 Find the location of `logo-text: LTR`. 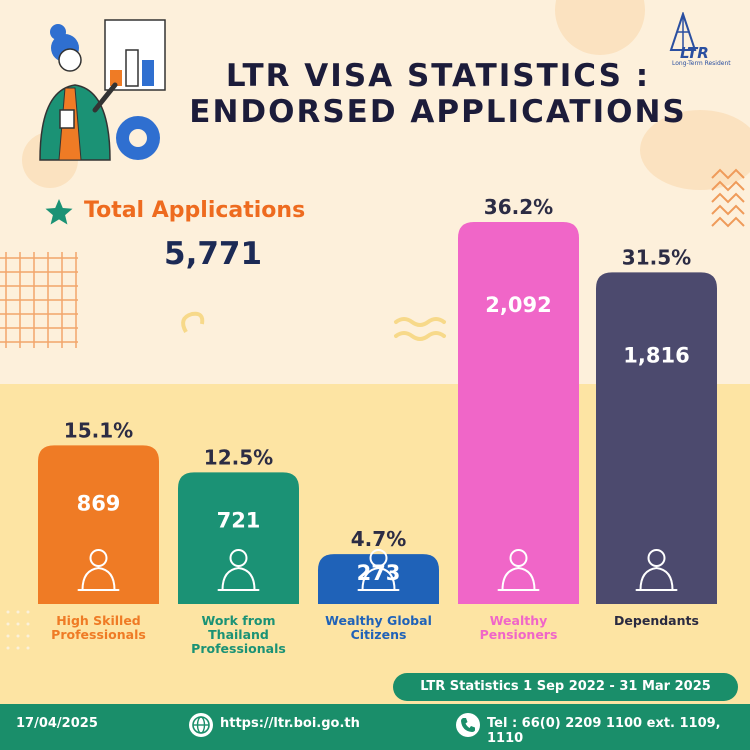

logo-text: LTR is located at coordinates (694, 53).